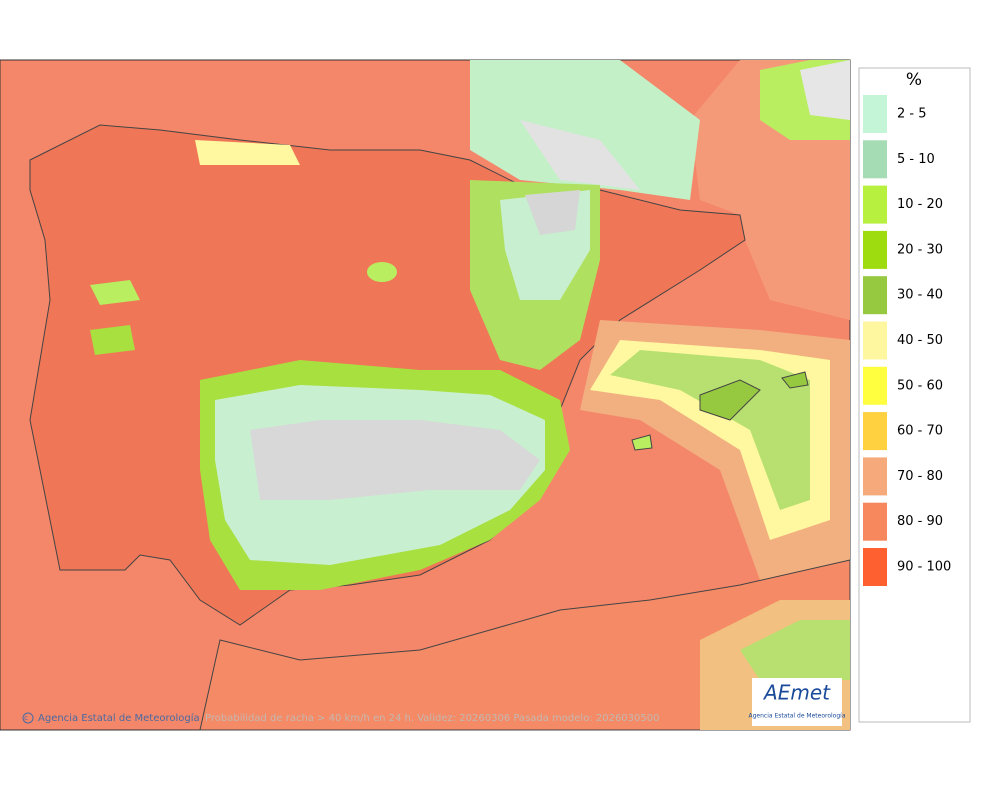 The height and width of the screenshot is (790, 1000). I want to click on logo-name: AEmet, so click(796, 693).